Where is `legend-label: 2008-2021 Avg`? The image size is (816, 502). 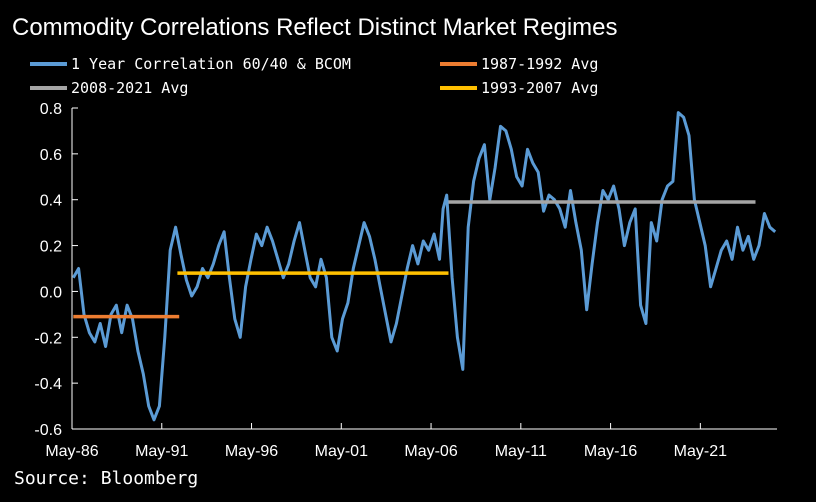
legend-label: 2008-2021 Avg is located at coordinates (129, 88).